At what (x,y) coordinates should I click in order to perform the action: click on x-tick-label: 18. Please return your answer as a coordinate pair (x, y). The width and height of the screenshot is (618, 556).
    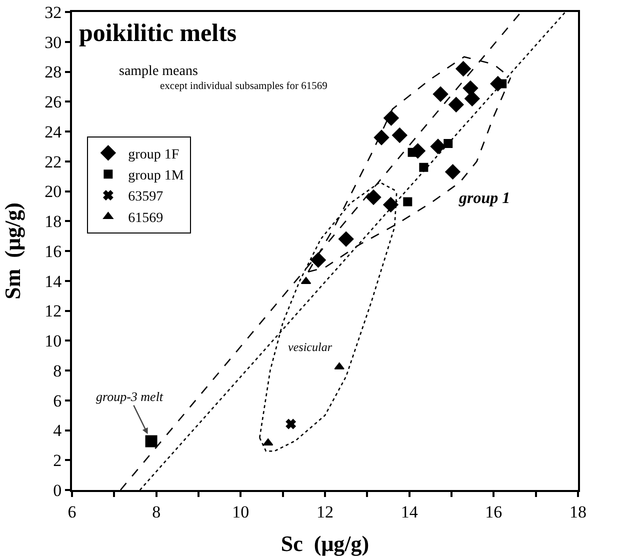
    Looking at the image, I should click on (578, 512).